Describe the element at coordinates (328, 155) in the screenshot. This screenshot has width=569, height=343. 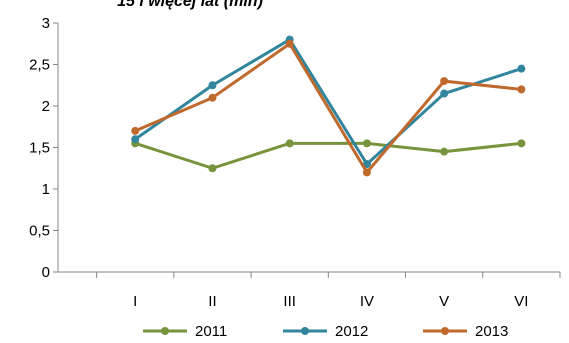
I see `series-line-2011` at that location.